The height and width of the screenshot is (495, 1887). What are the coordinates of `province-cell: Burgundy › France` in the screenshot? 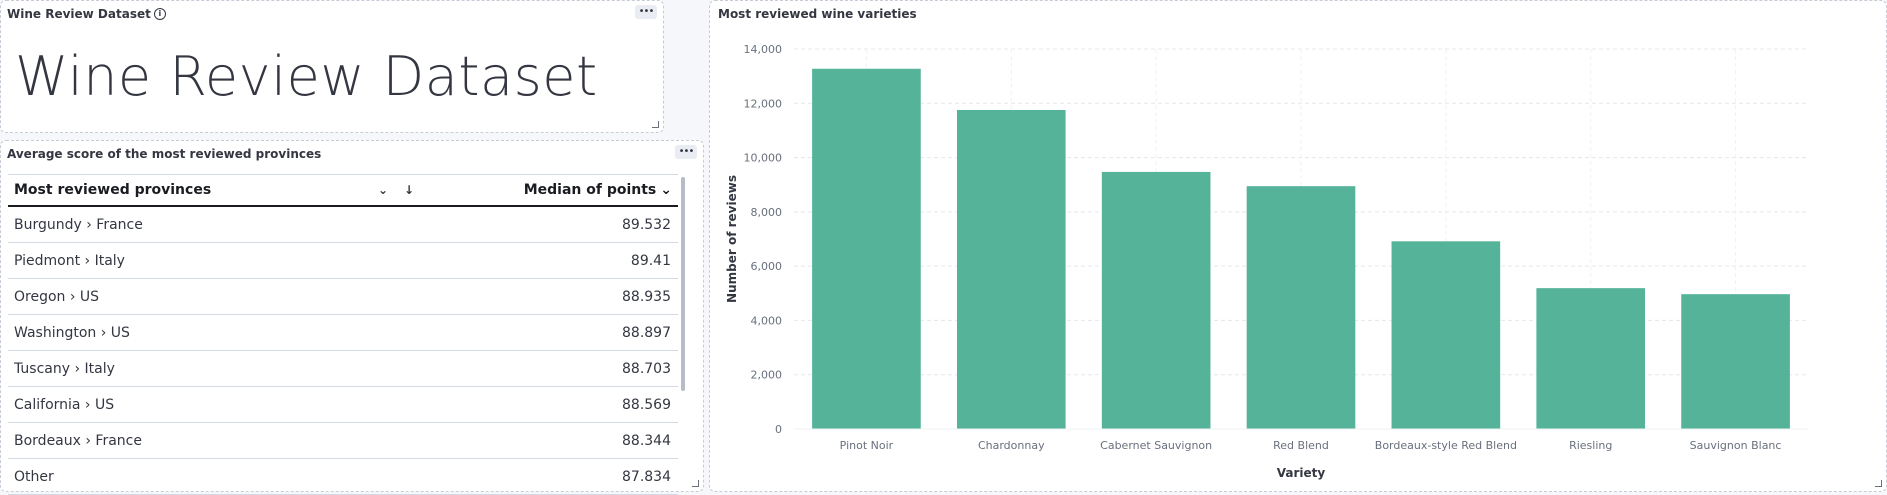 It's located at (78, 224).